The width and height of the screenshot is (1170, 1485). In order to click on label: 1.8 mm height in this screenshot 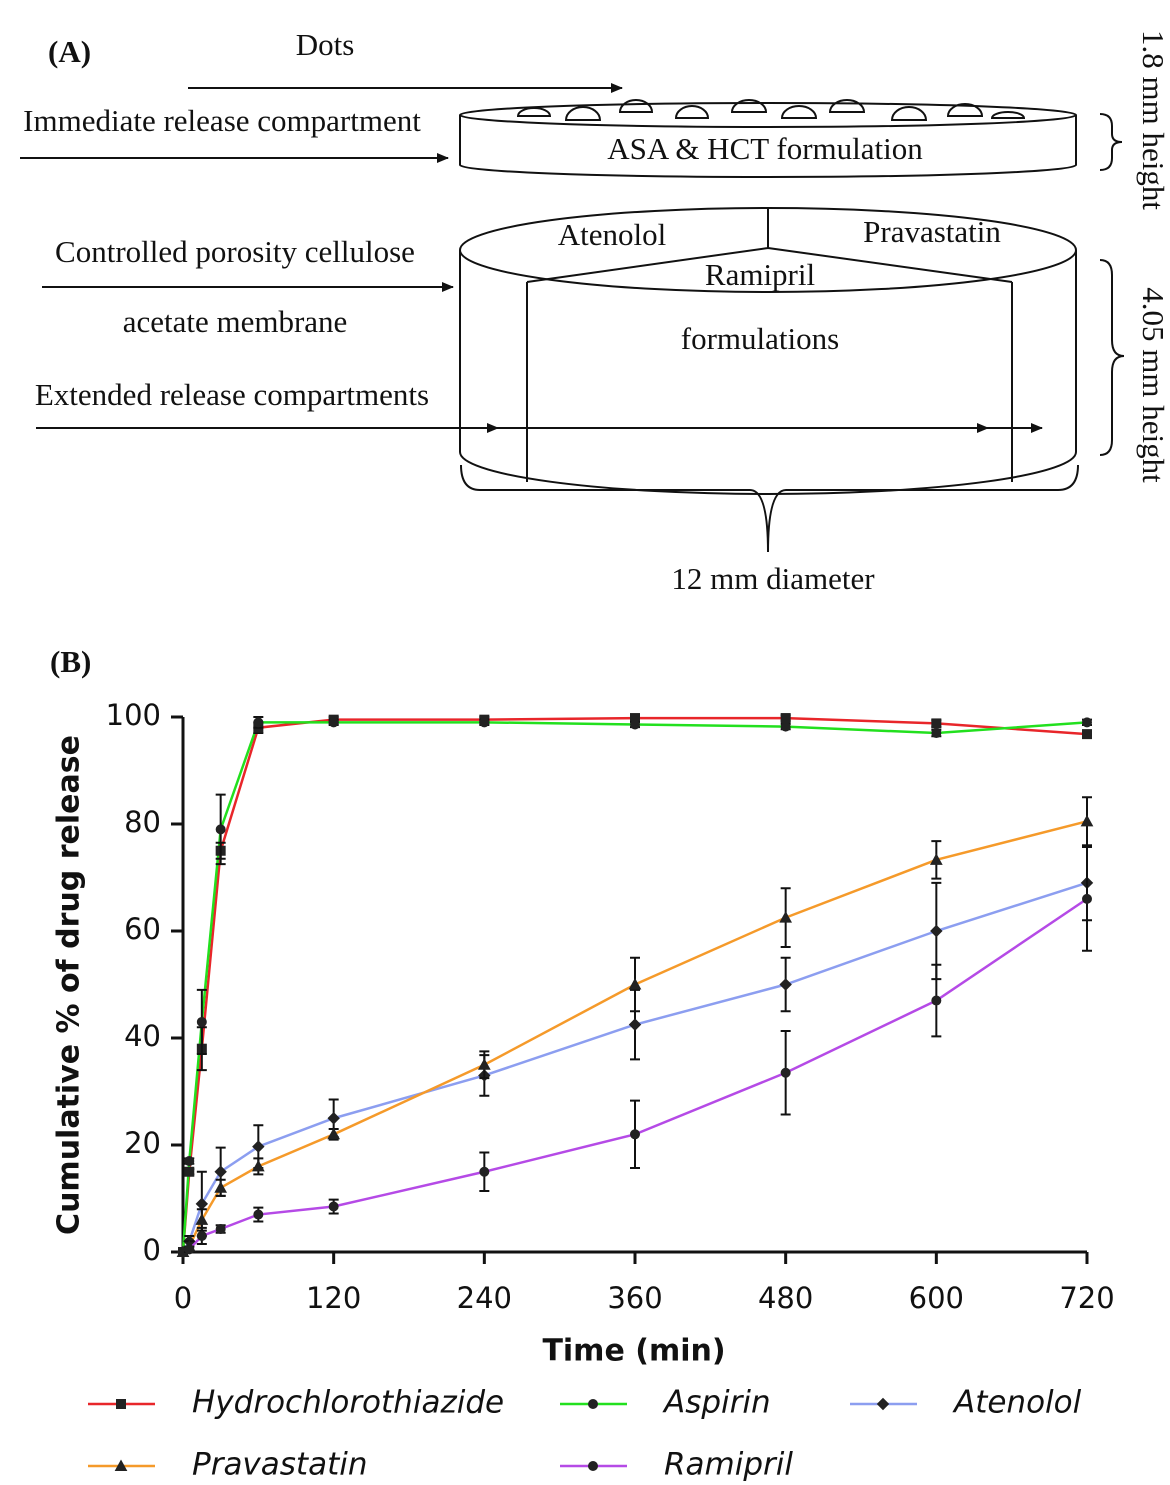, I will do `click(1153, 120)`.